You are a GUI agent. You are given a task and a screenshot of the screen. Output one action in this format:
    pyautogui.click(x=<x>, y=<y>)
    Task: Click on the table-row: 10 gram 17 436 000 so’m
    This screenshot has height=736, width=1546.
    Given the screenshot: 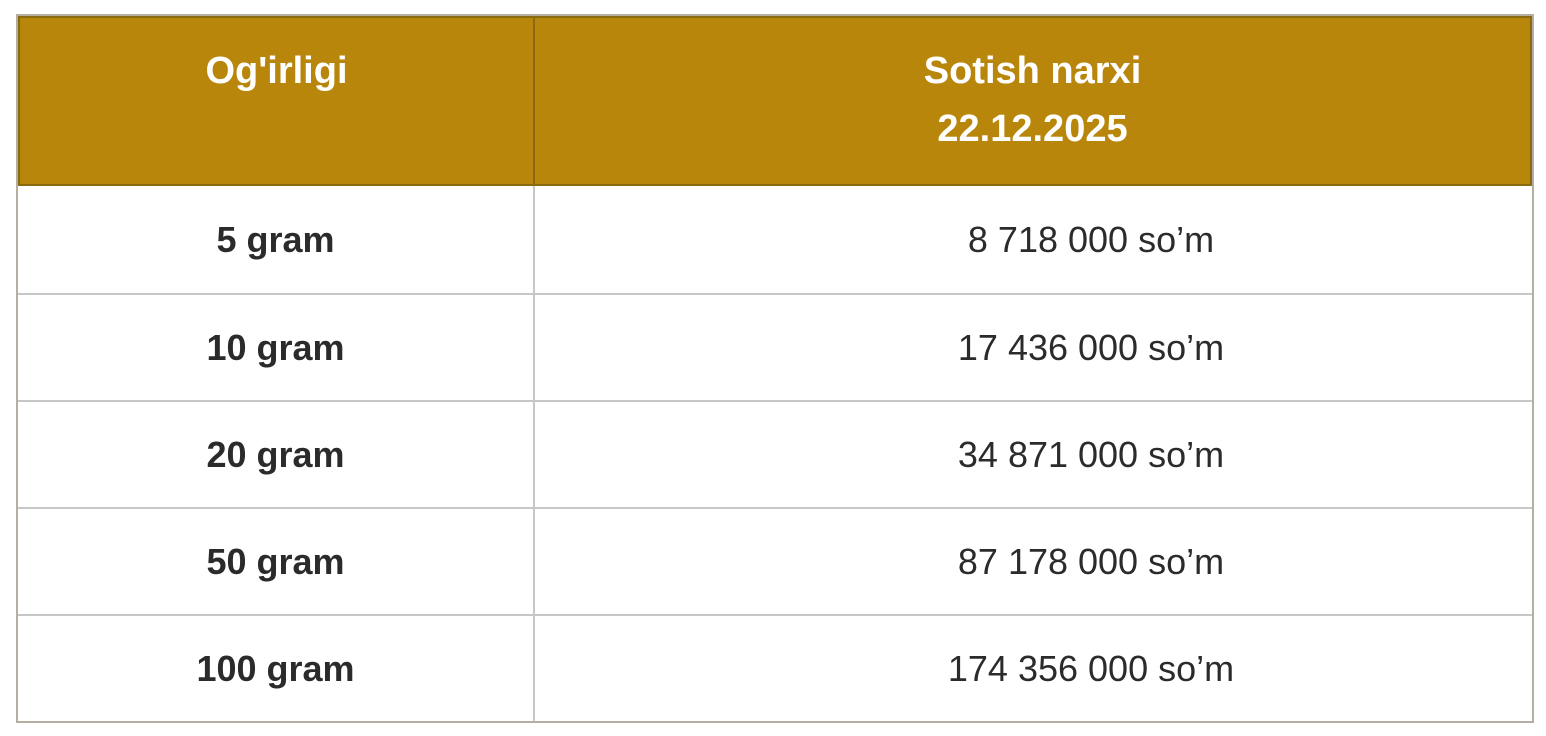 What is the action you would take?
    pyautogui.click(x=775, y=346)
    